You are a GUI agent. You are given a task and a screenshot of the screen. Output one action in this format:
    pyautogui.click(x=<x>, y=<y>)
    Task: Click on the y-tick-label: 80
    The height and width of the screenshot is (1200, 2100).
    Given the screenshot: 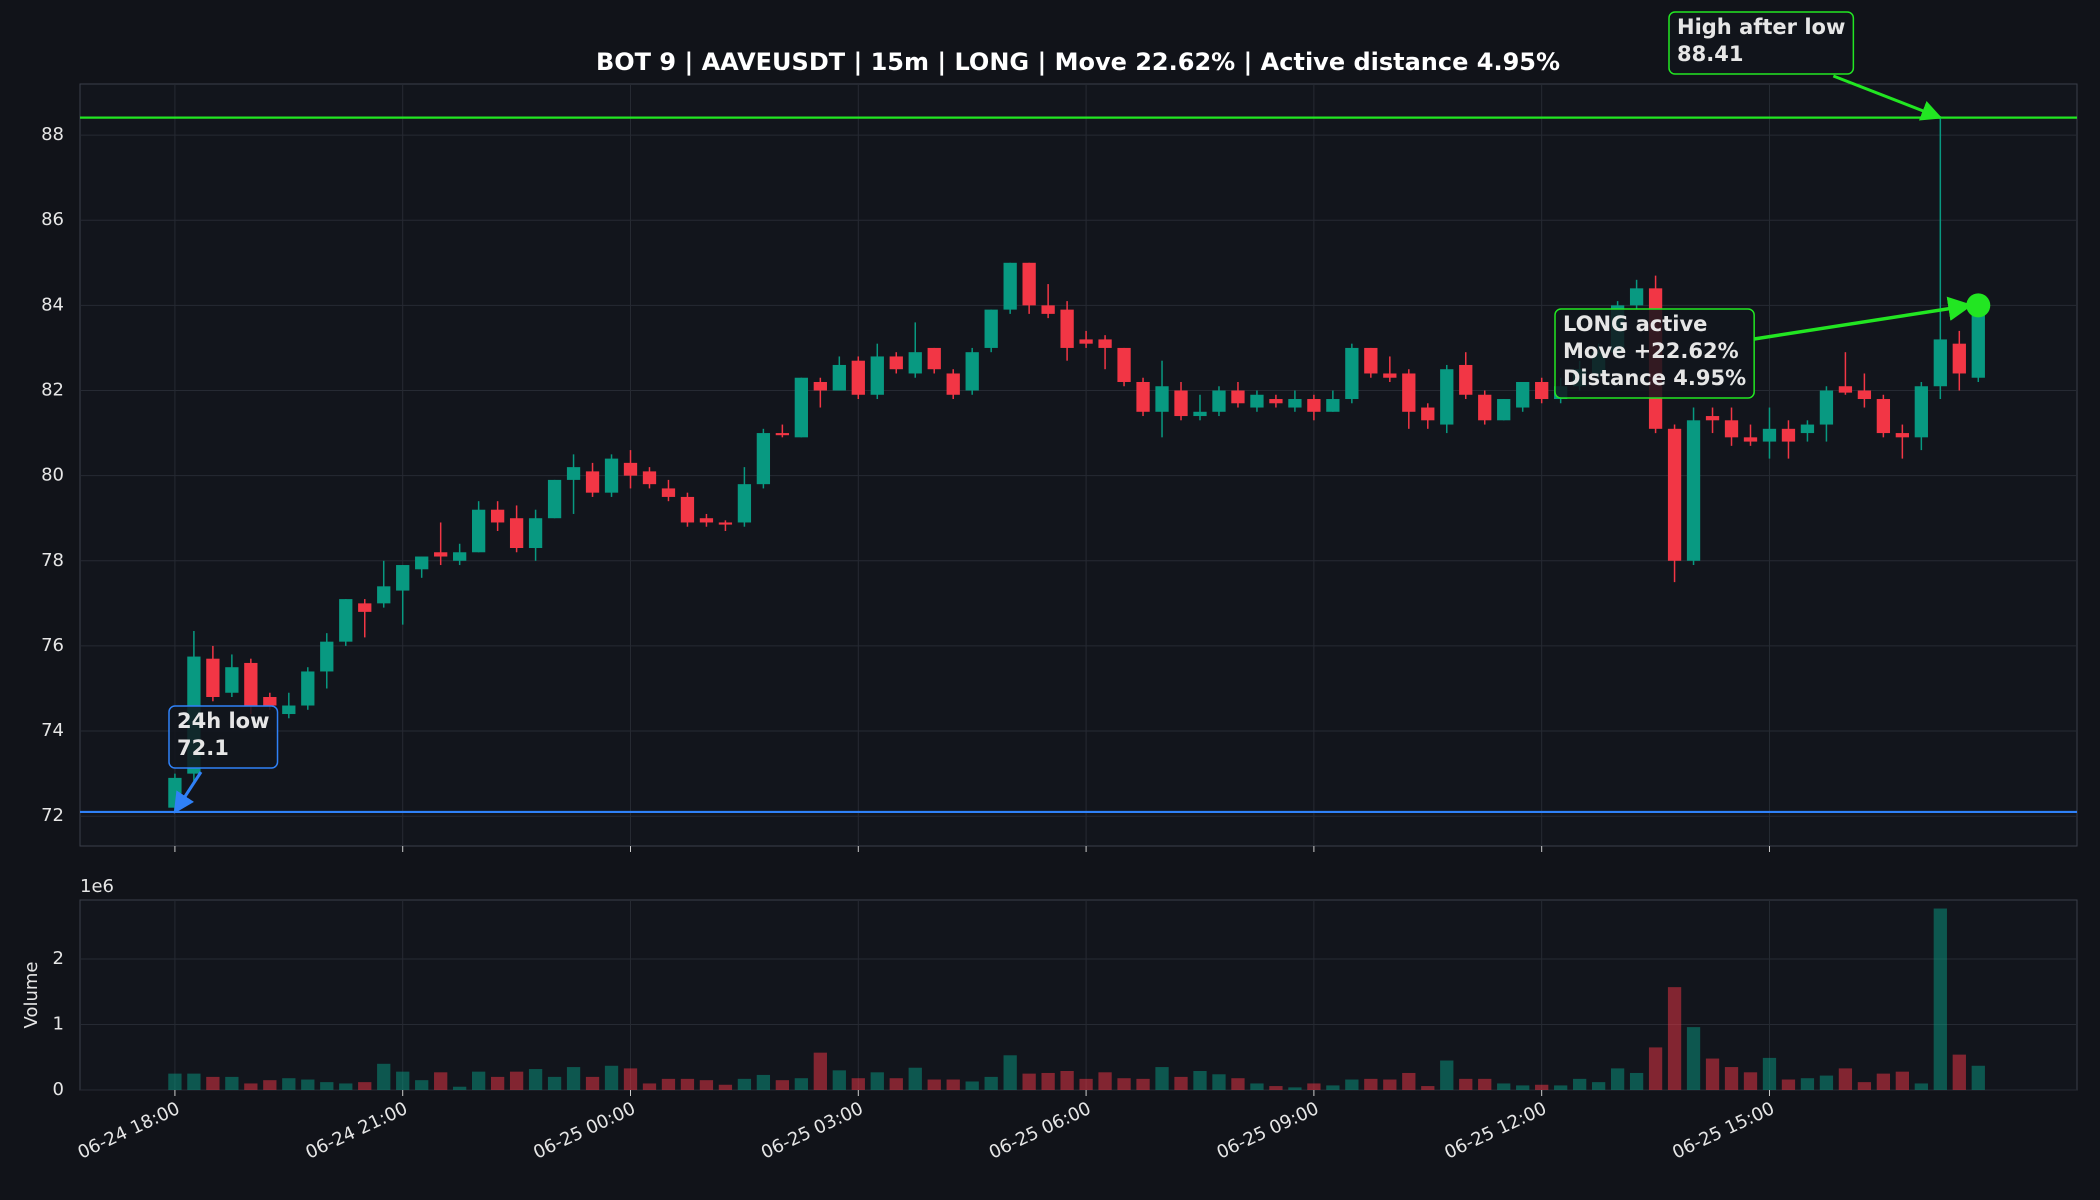 What is the action you would take?
    pyautogui.click(x=52, y=475)
    